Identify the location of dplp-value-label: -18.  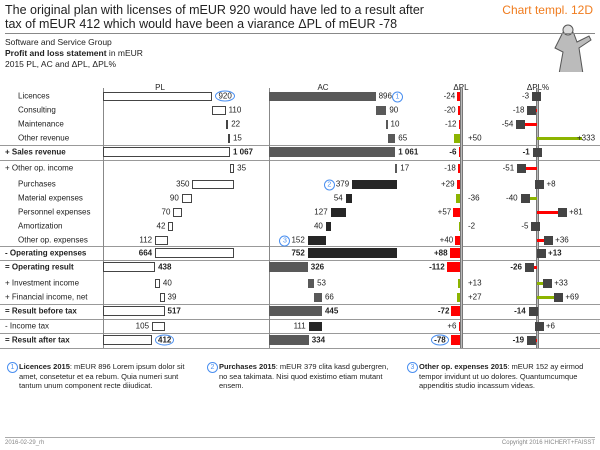
(518, 110).